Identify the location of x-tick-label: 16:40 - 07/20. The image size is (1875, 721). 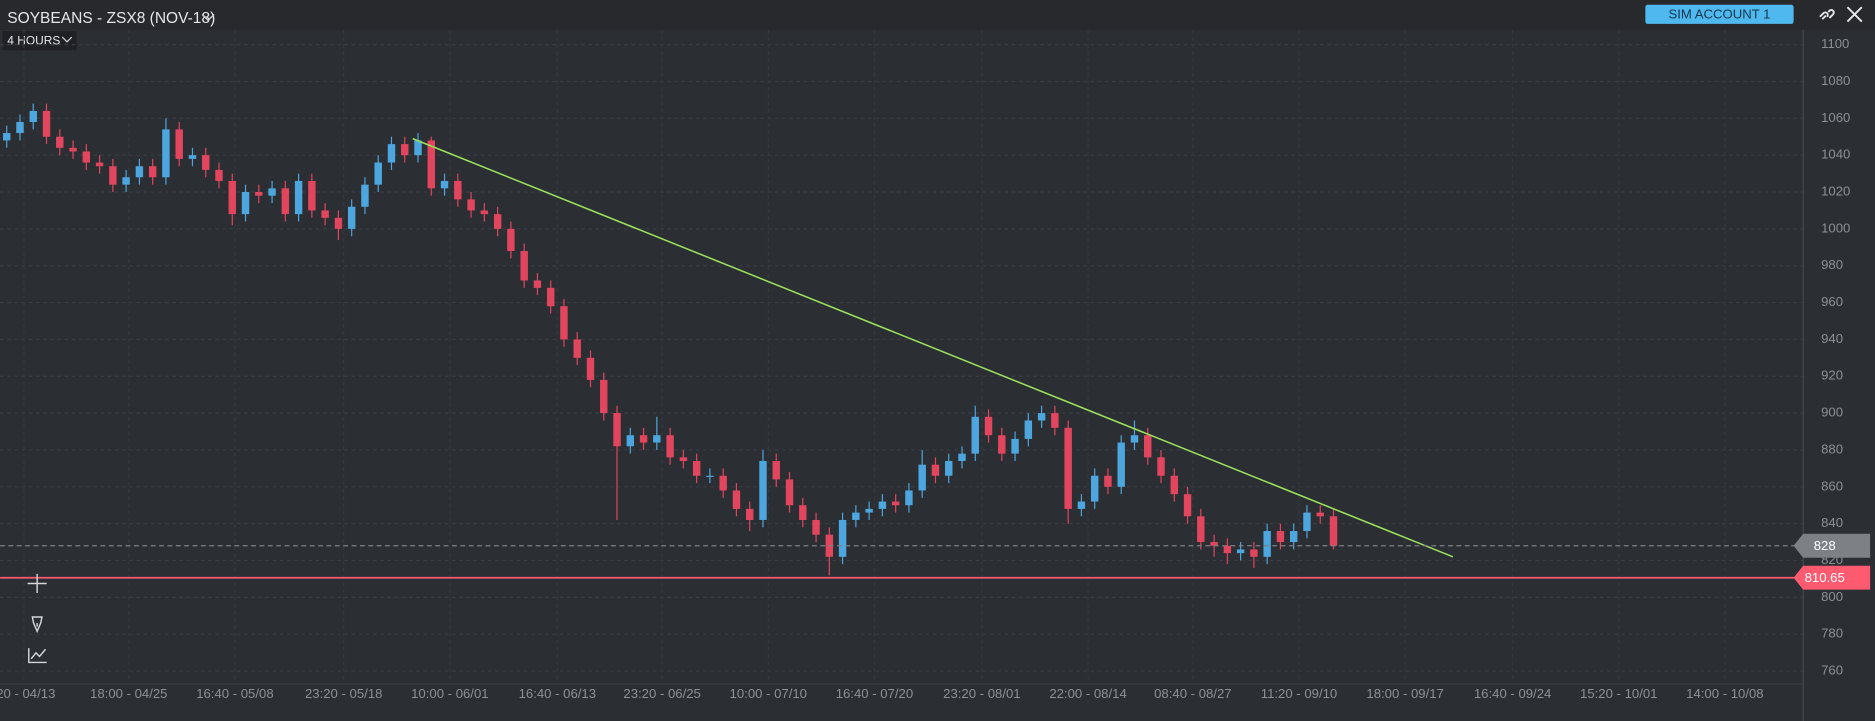
(874, 693).